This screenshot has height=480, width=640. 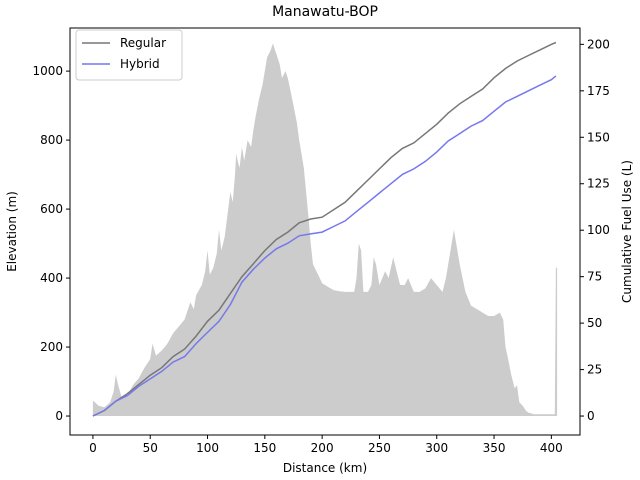 What do you see at coordinates (51, 243) in the screenshot?
I see `y-axis-left: 0 200 400 600 800 1000` at bounding box center [51, 243].